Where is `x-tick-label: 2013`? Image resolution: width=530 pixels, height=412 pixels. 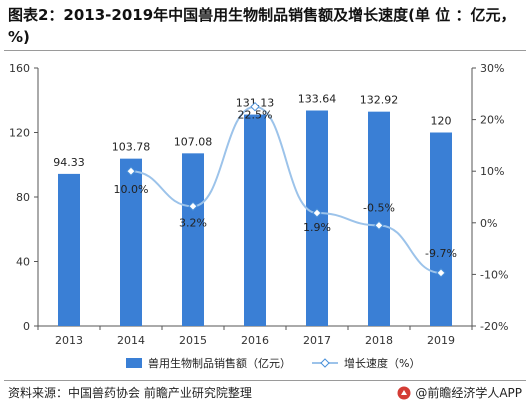 x-tick-label: 2013 is located at coordinates (69, 340).